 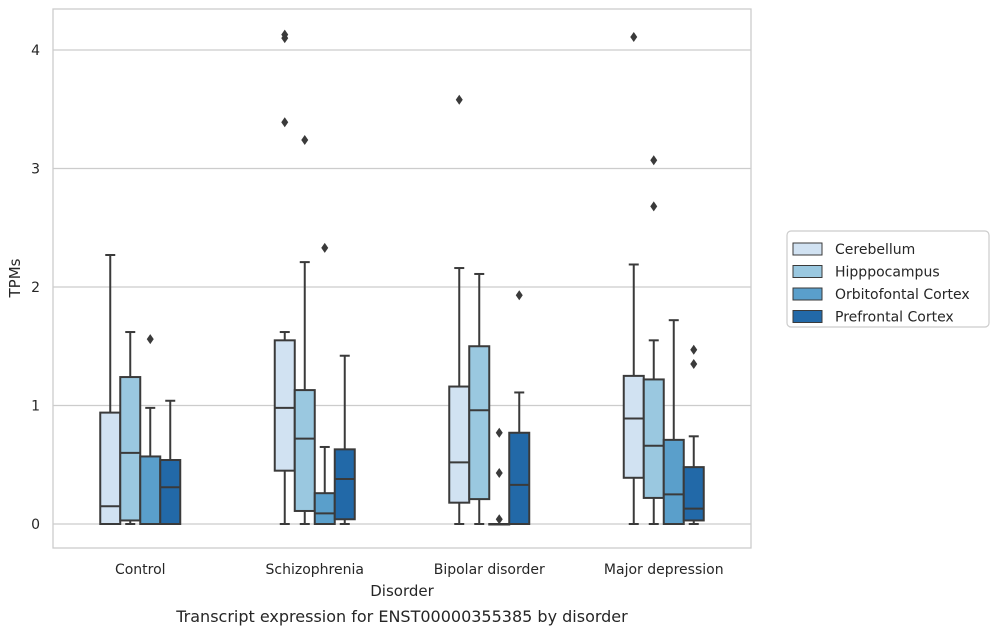 I want to click on y-tick-label: 1, so click(x=35, y=407).